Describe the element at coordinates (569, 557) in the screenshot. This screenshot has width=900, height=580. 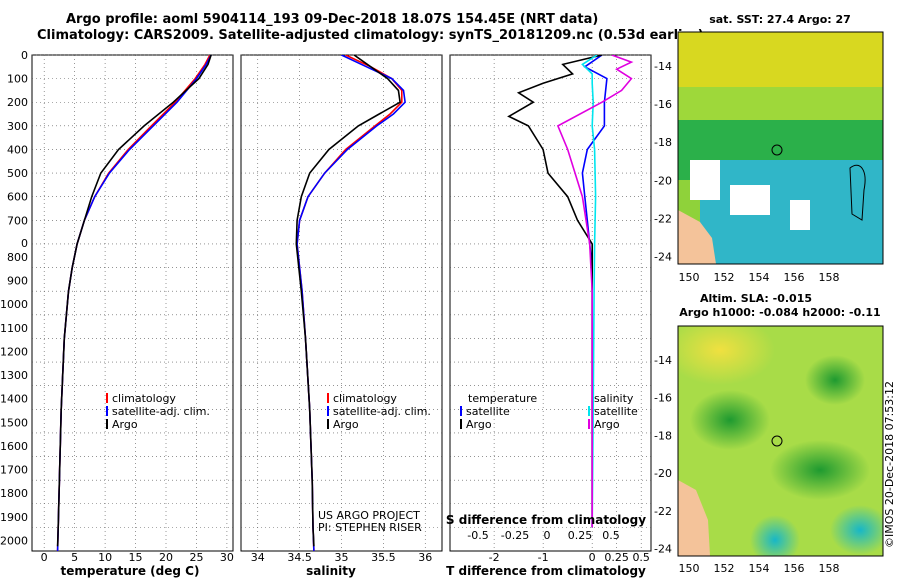
I see `difference-tick-labels: -2 -1 0 0.25 0.5` at that location.